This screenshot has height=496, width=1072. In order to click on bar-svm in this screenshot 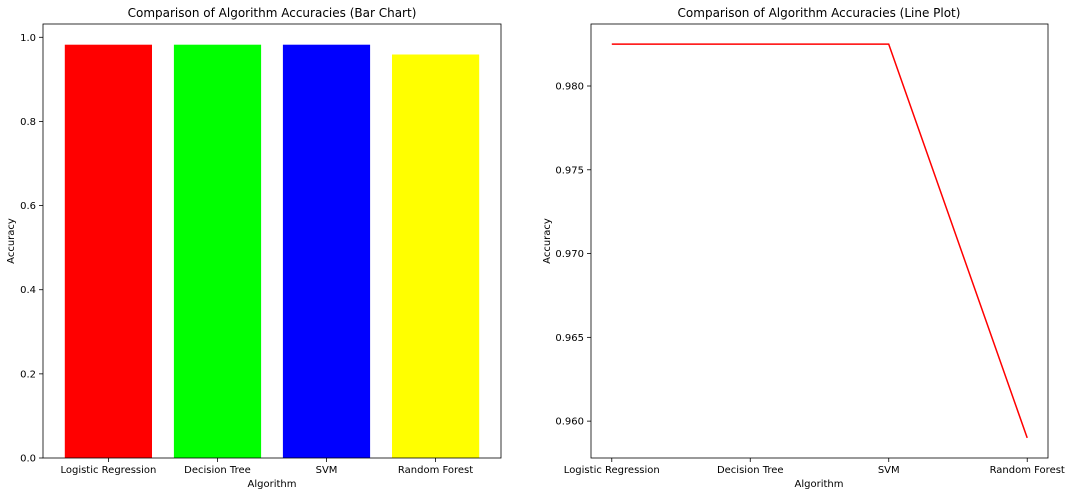, I will do `click(326, 251)`.